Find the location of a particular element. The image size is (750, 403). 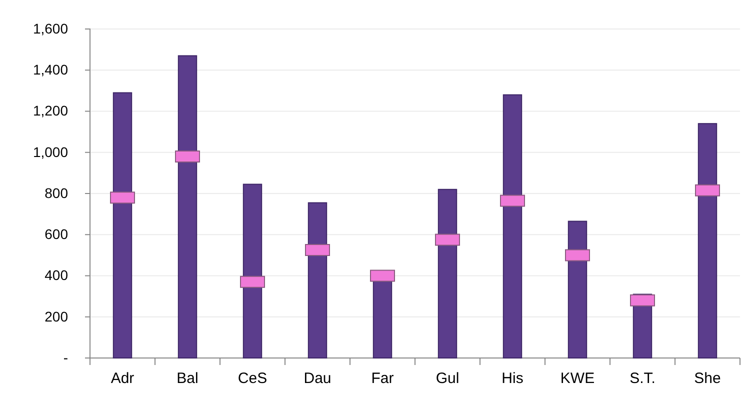

x-tick-label: Bal is located at coordinates (187, 378).